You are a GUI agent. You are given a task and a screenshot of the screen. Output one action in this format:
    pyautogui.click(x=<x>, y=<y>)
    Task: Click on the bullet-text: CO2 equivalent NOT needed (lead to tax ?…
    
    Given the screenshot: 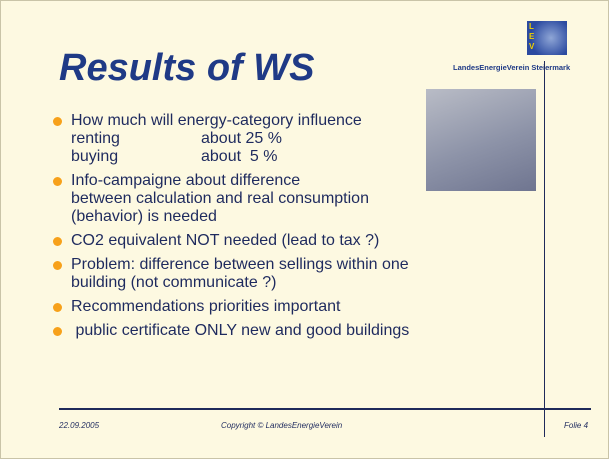 What is the action you would take?
    pyautogui.click(x=225, y=240)
    